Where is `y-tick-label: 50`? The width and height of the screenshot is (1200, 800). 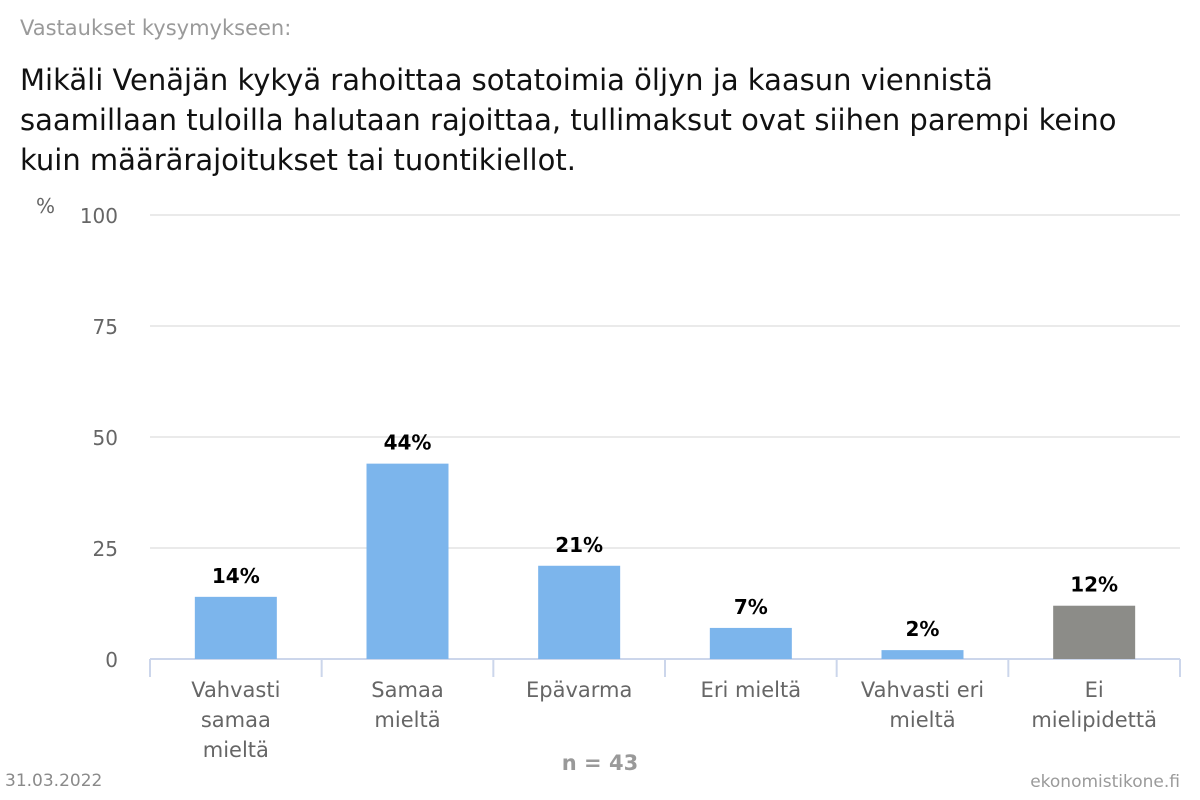
y-tick-label: 50 is located at coordinates (105, 438).